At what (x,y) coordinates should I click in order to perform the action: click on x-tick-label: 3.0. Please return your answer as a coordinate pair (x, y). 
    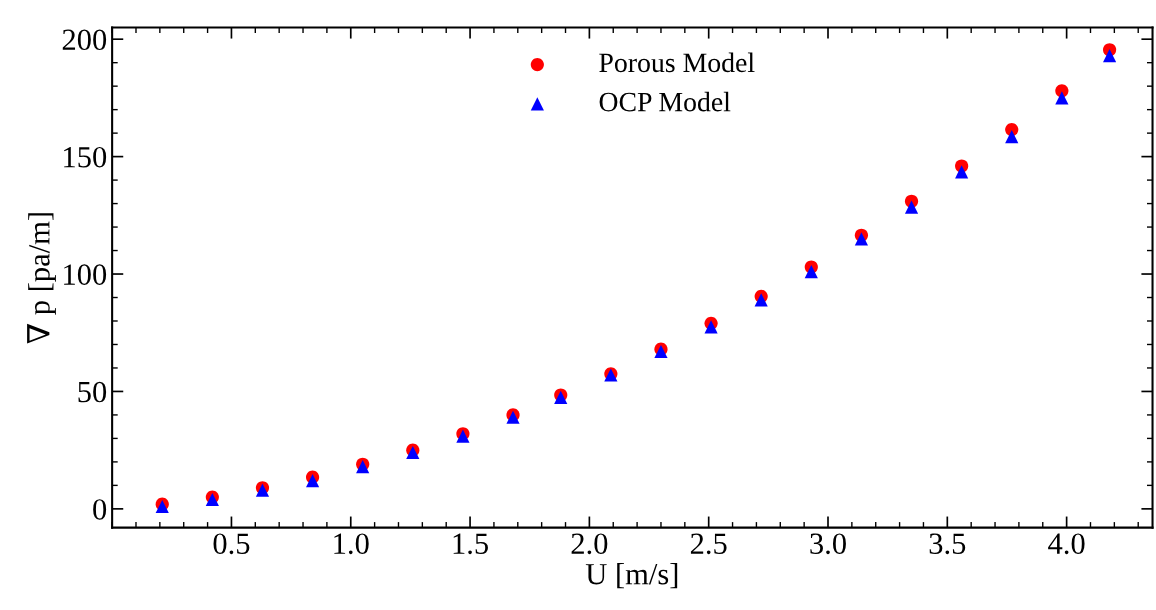
    Looking at the image, I should click on (828, 544).